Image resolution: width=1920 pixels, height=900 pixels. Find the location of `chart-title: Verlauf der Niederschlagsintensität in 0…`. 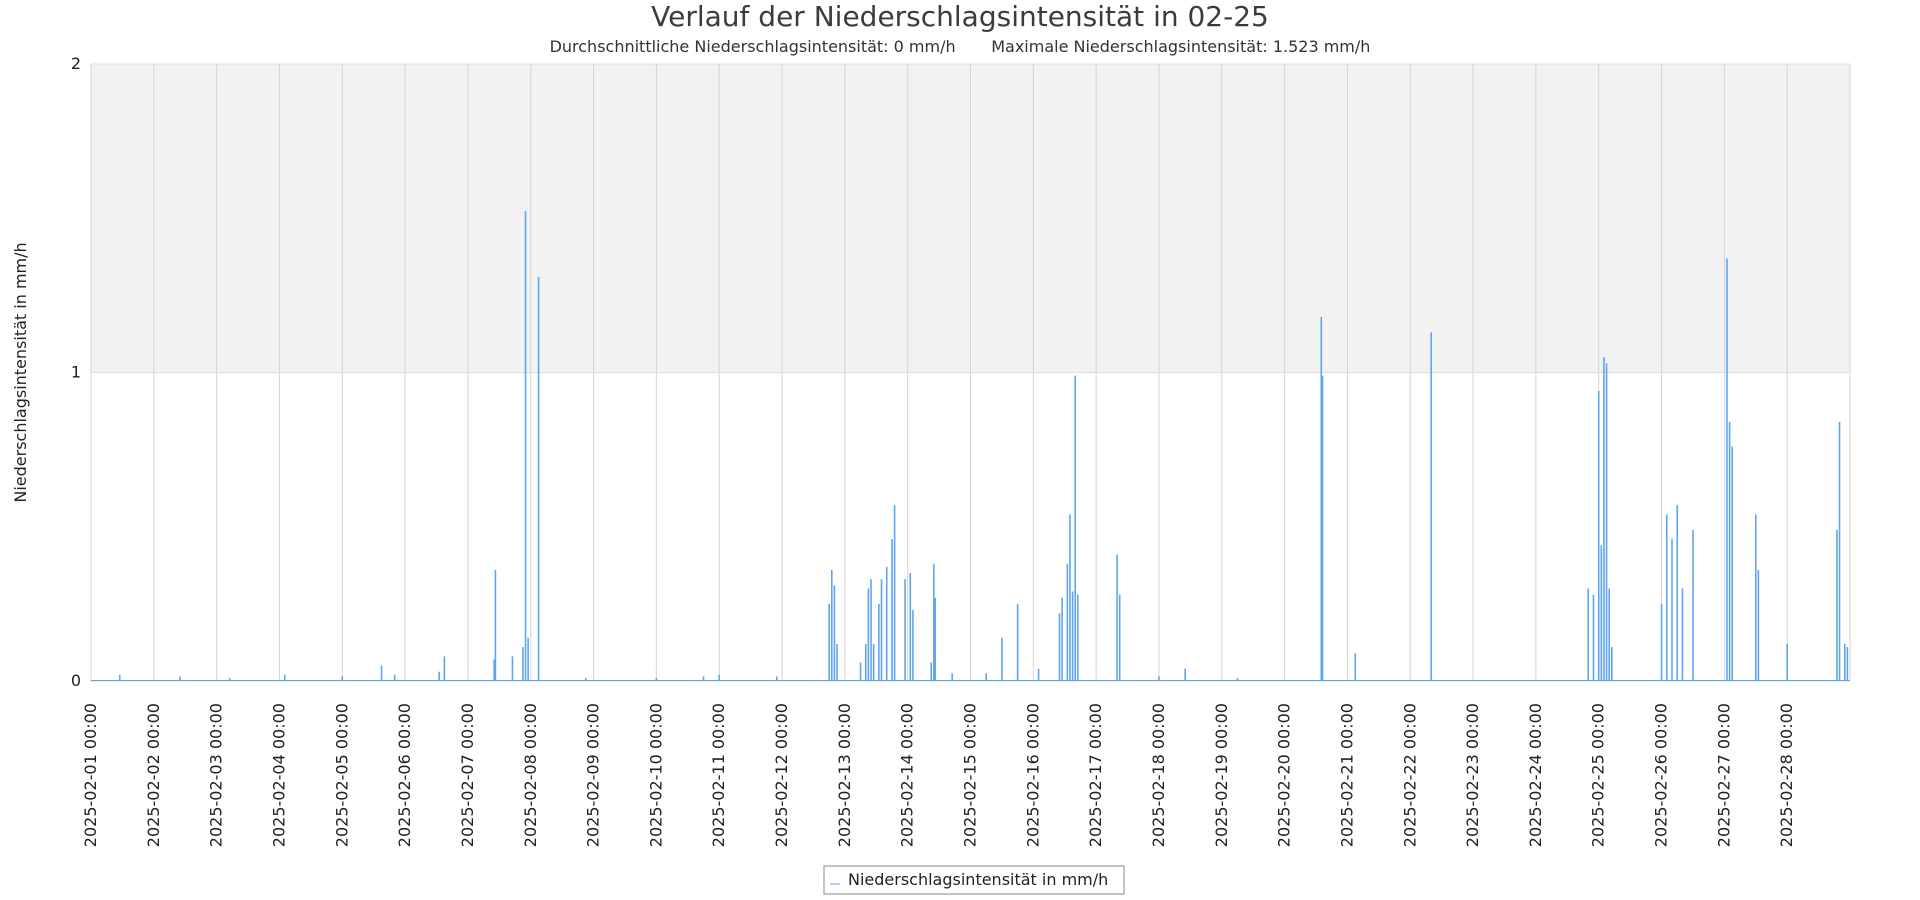

chart-title: Verlauf der Niederschlagsintensität in 0… is located at coordinates (960, 16).